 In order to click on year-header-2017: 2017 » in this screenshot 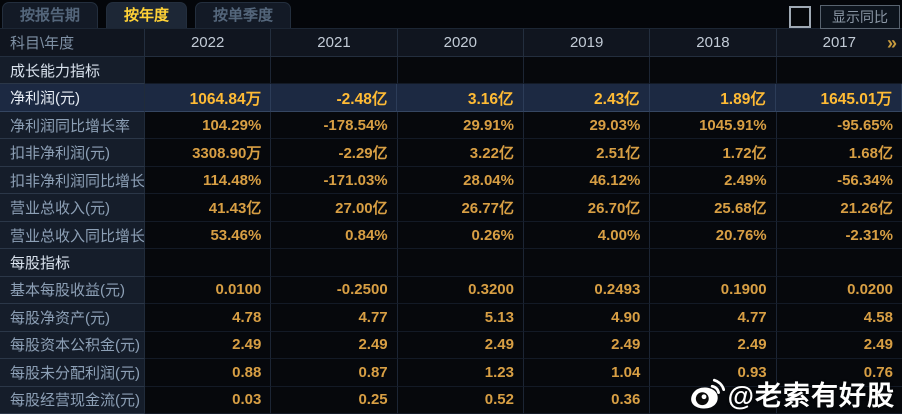, I will do `click(839, 42)`.